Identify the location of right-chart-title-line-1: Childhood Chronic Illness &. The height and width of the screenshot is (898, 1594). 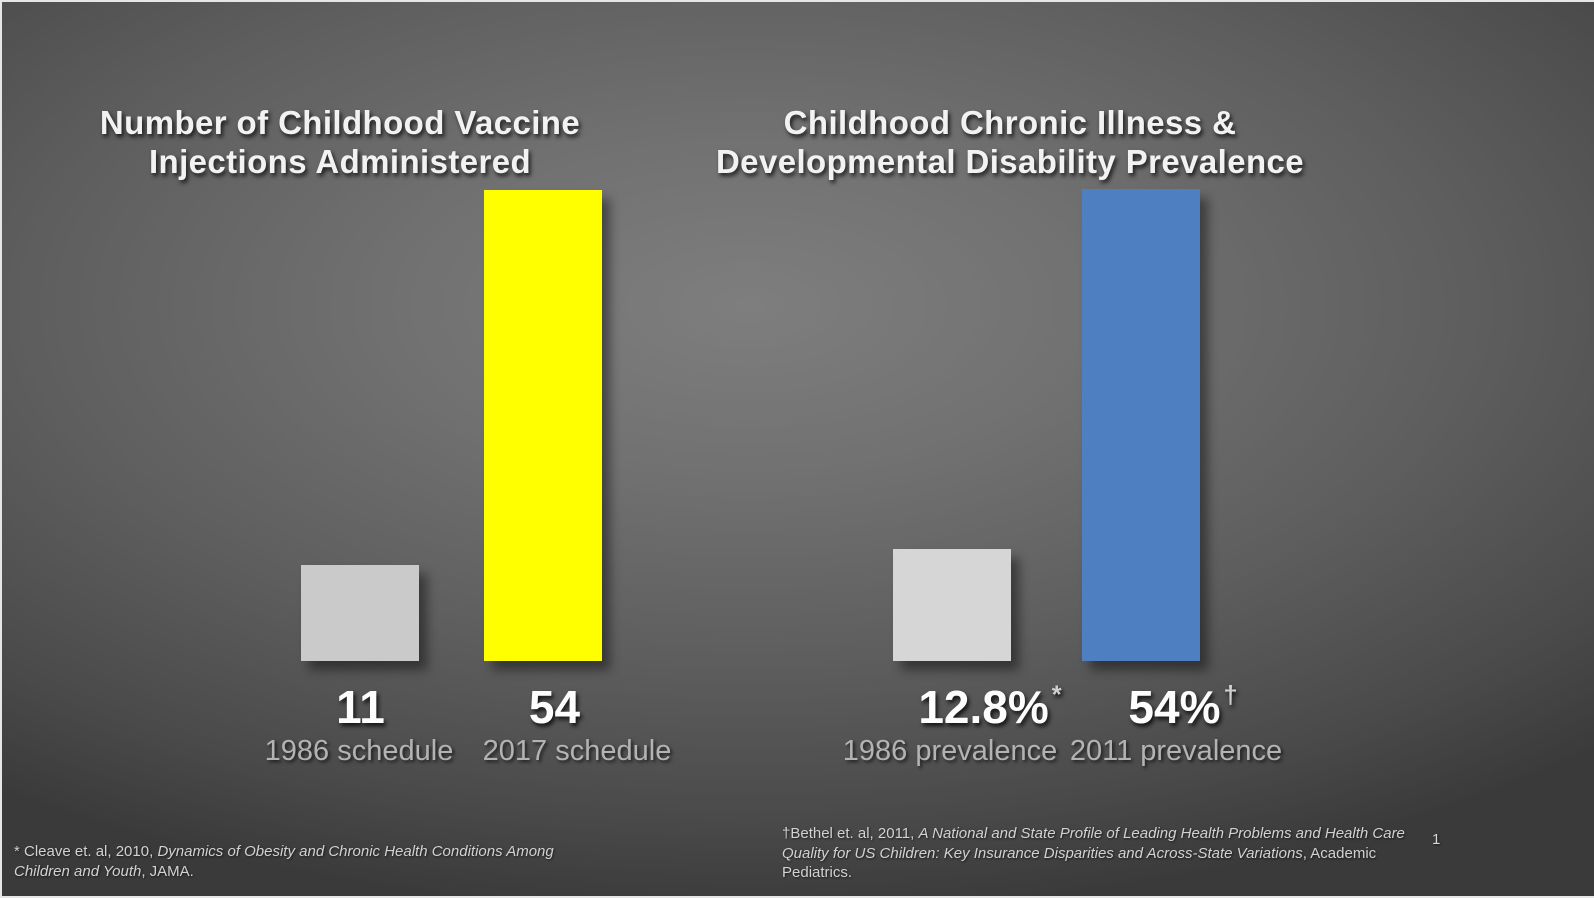
(1010, 123).